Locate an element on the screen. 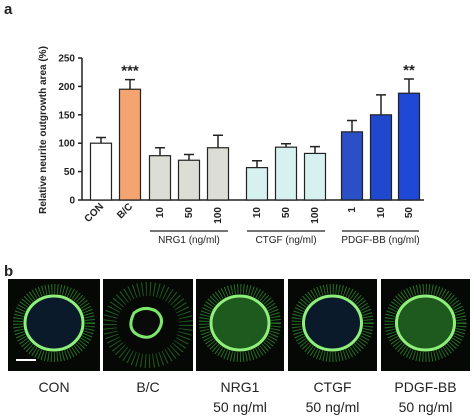 The height and width of the screenshot is (416, 474). x-tick-label: CON is located at coordinates (95, 213).